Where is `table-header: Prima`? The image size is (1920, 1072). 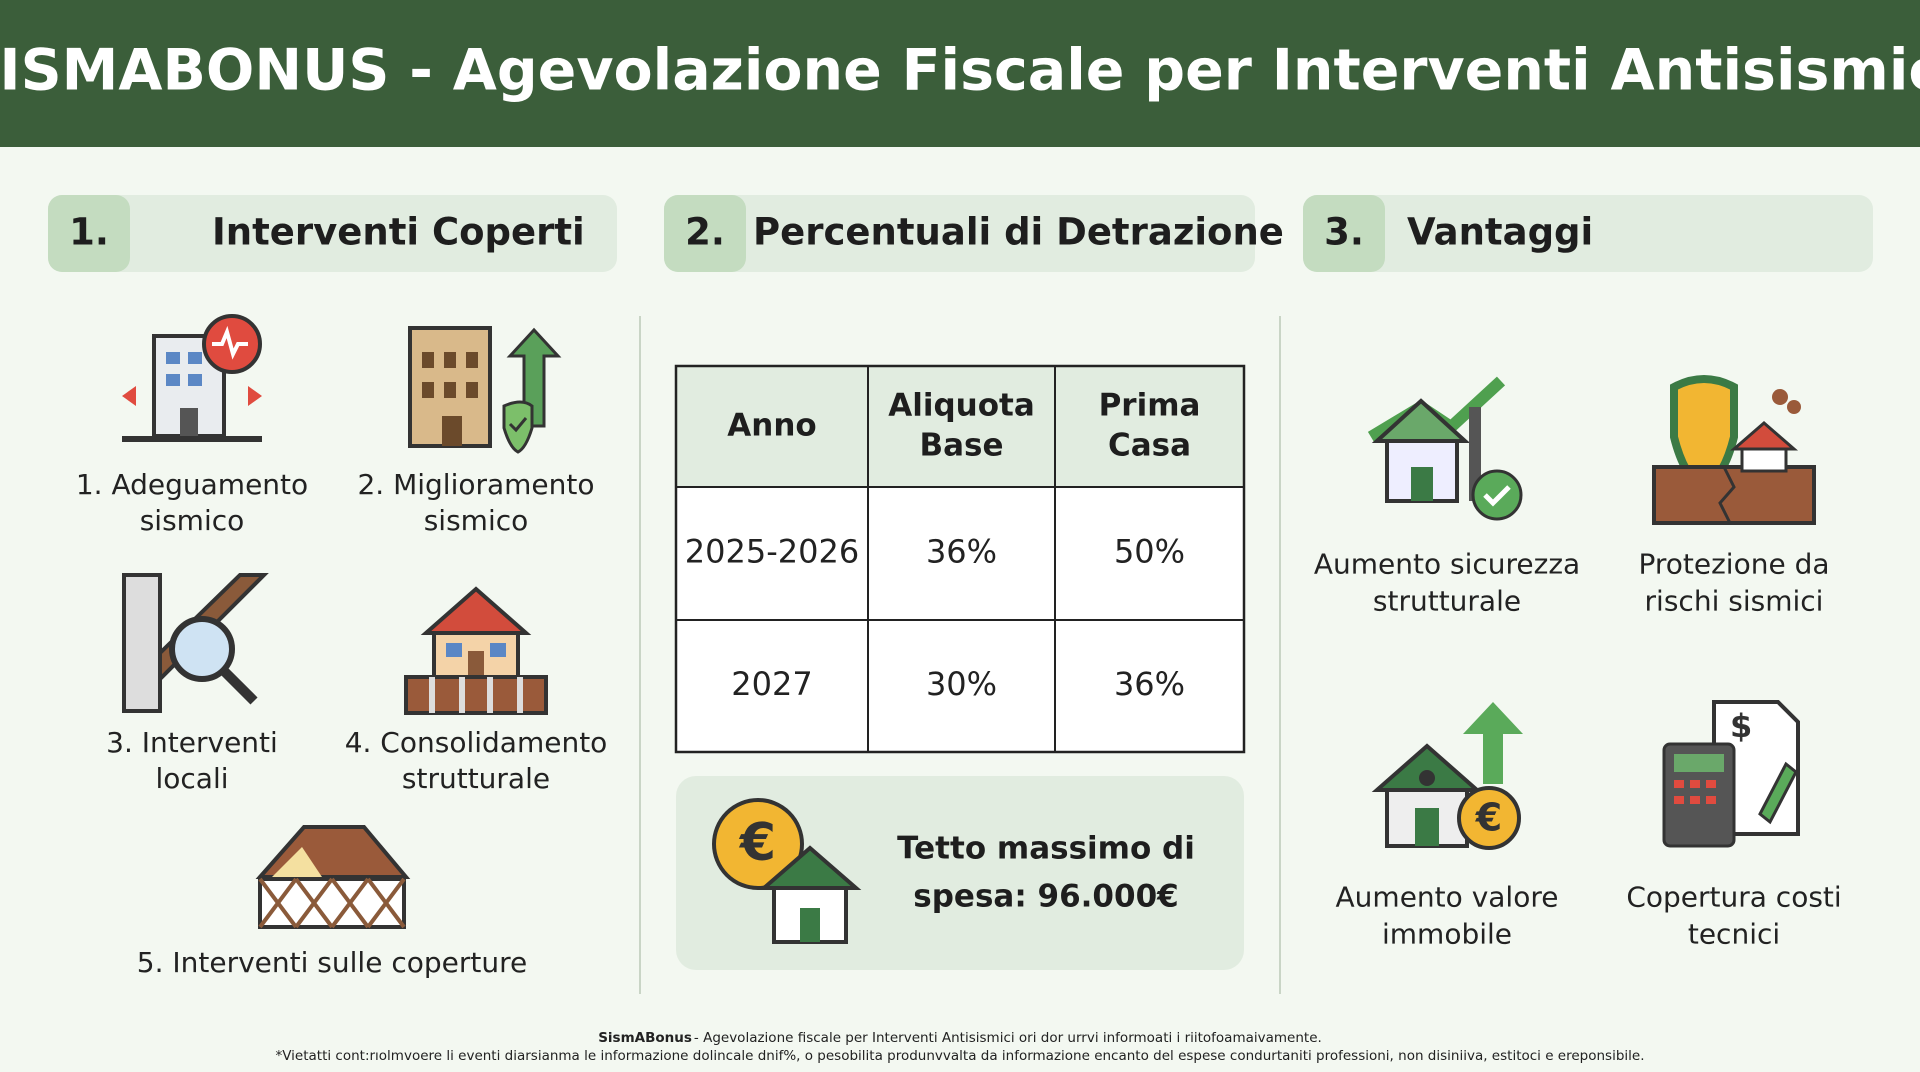
table-header: Prima is located at coordinates (1150, 406).